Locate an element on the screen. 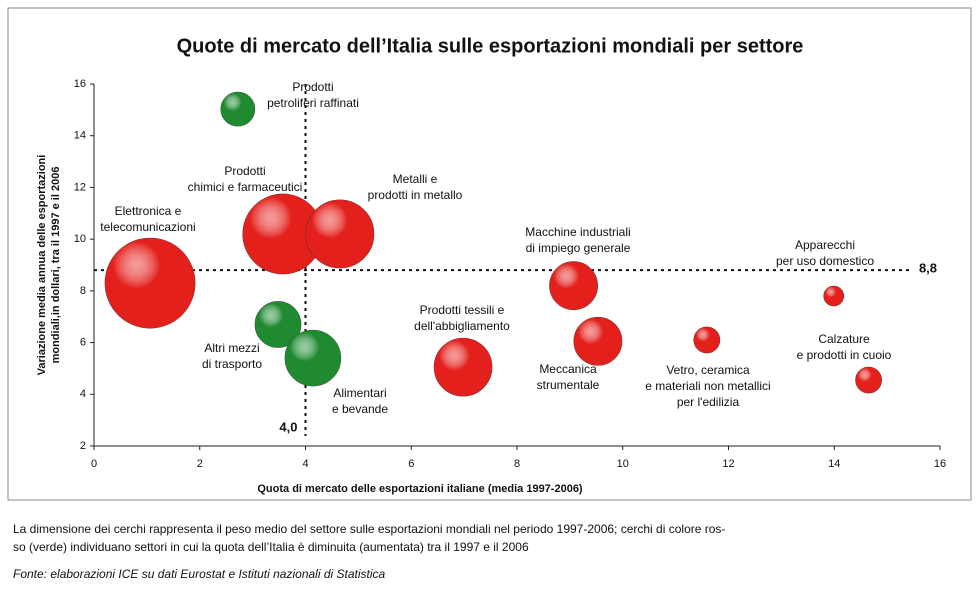 This screenshot has width=980, height=592. y-tick-label: 12 is located at coordinates (80, 187).